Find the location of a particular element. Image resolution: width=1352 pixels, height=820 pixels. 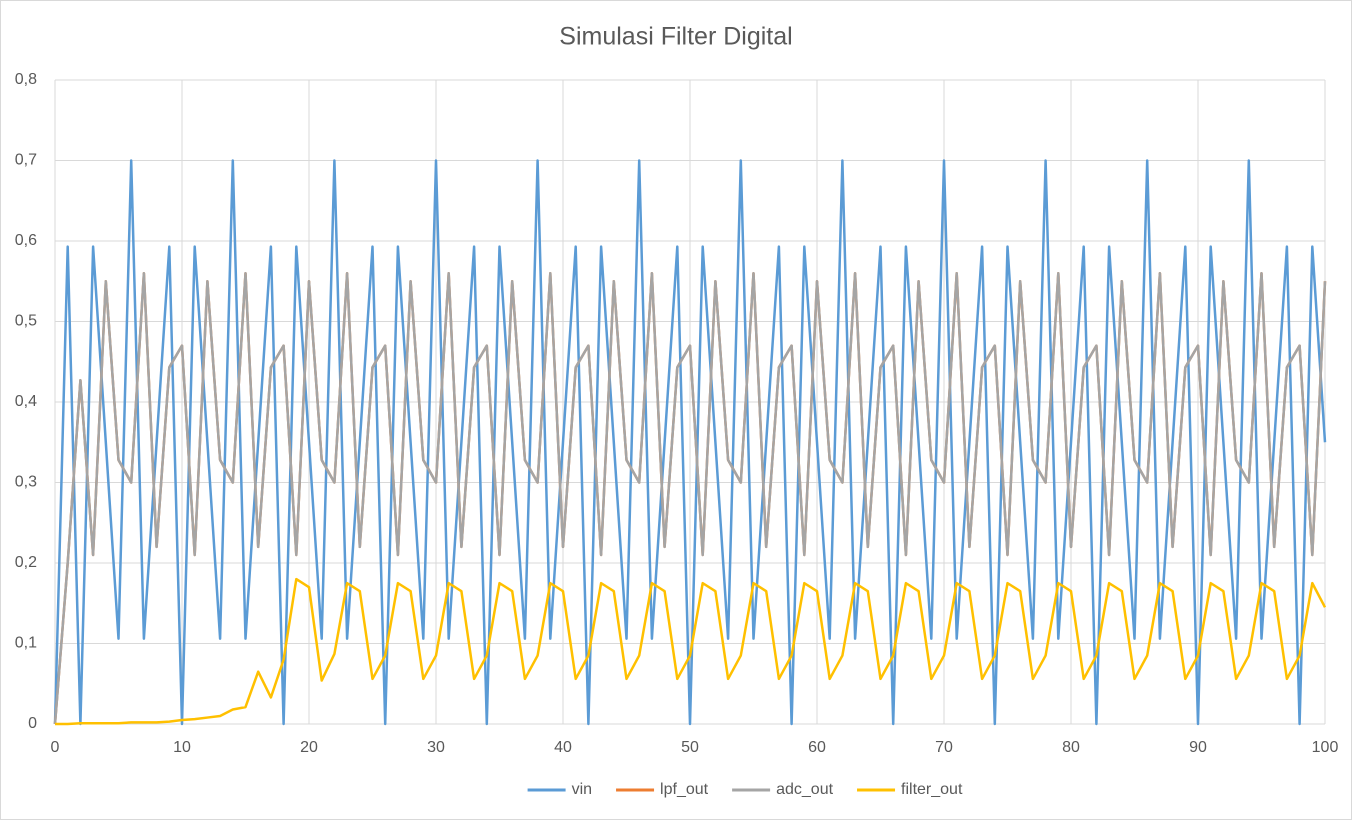

x-tick-label: 100 is located at coordinates (1325, 747).